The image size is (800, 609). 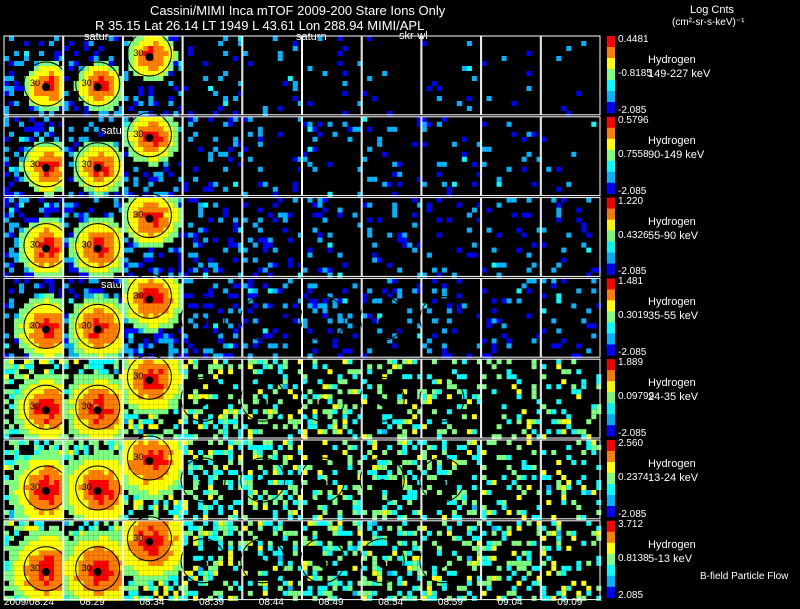 What do you see at coordinates (450, 560) in the screenshot?
I see `panel-r6-c7` at bounding box center [450, 560].